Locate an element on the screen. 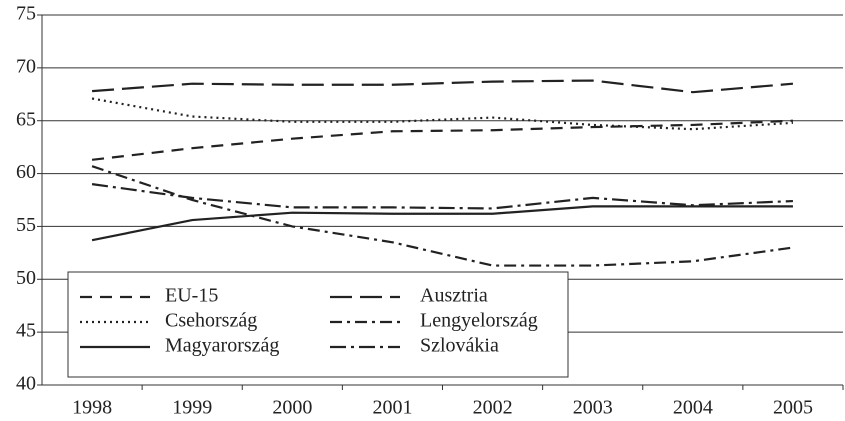  y-tick-label: 70 is located at coordinates (26, 66).